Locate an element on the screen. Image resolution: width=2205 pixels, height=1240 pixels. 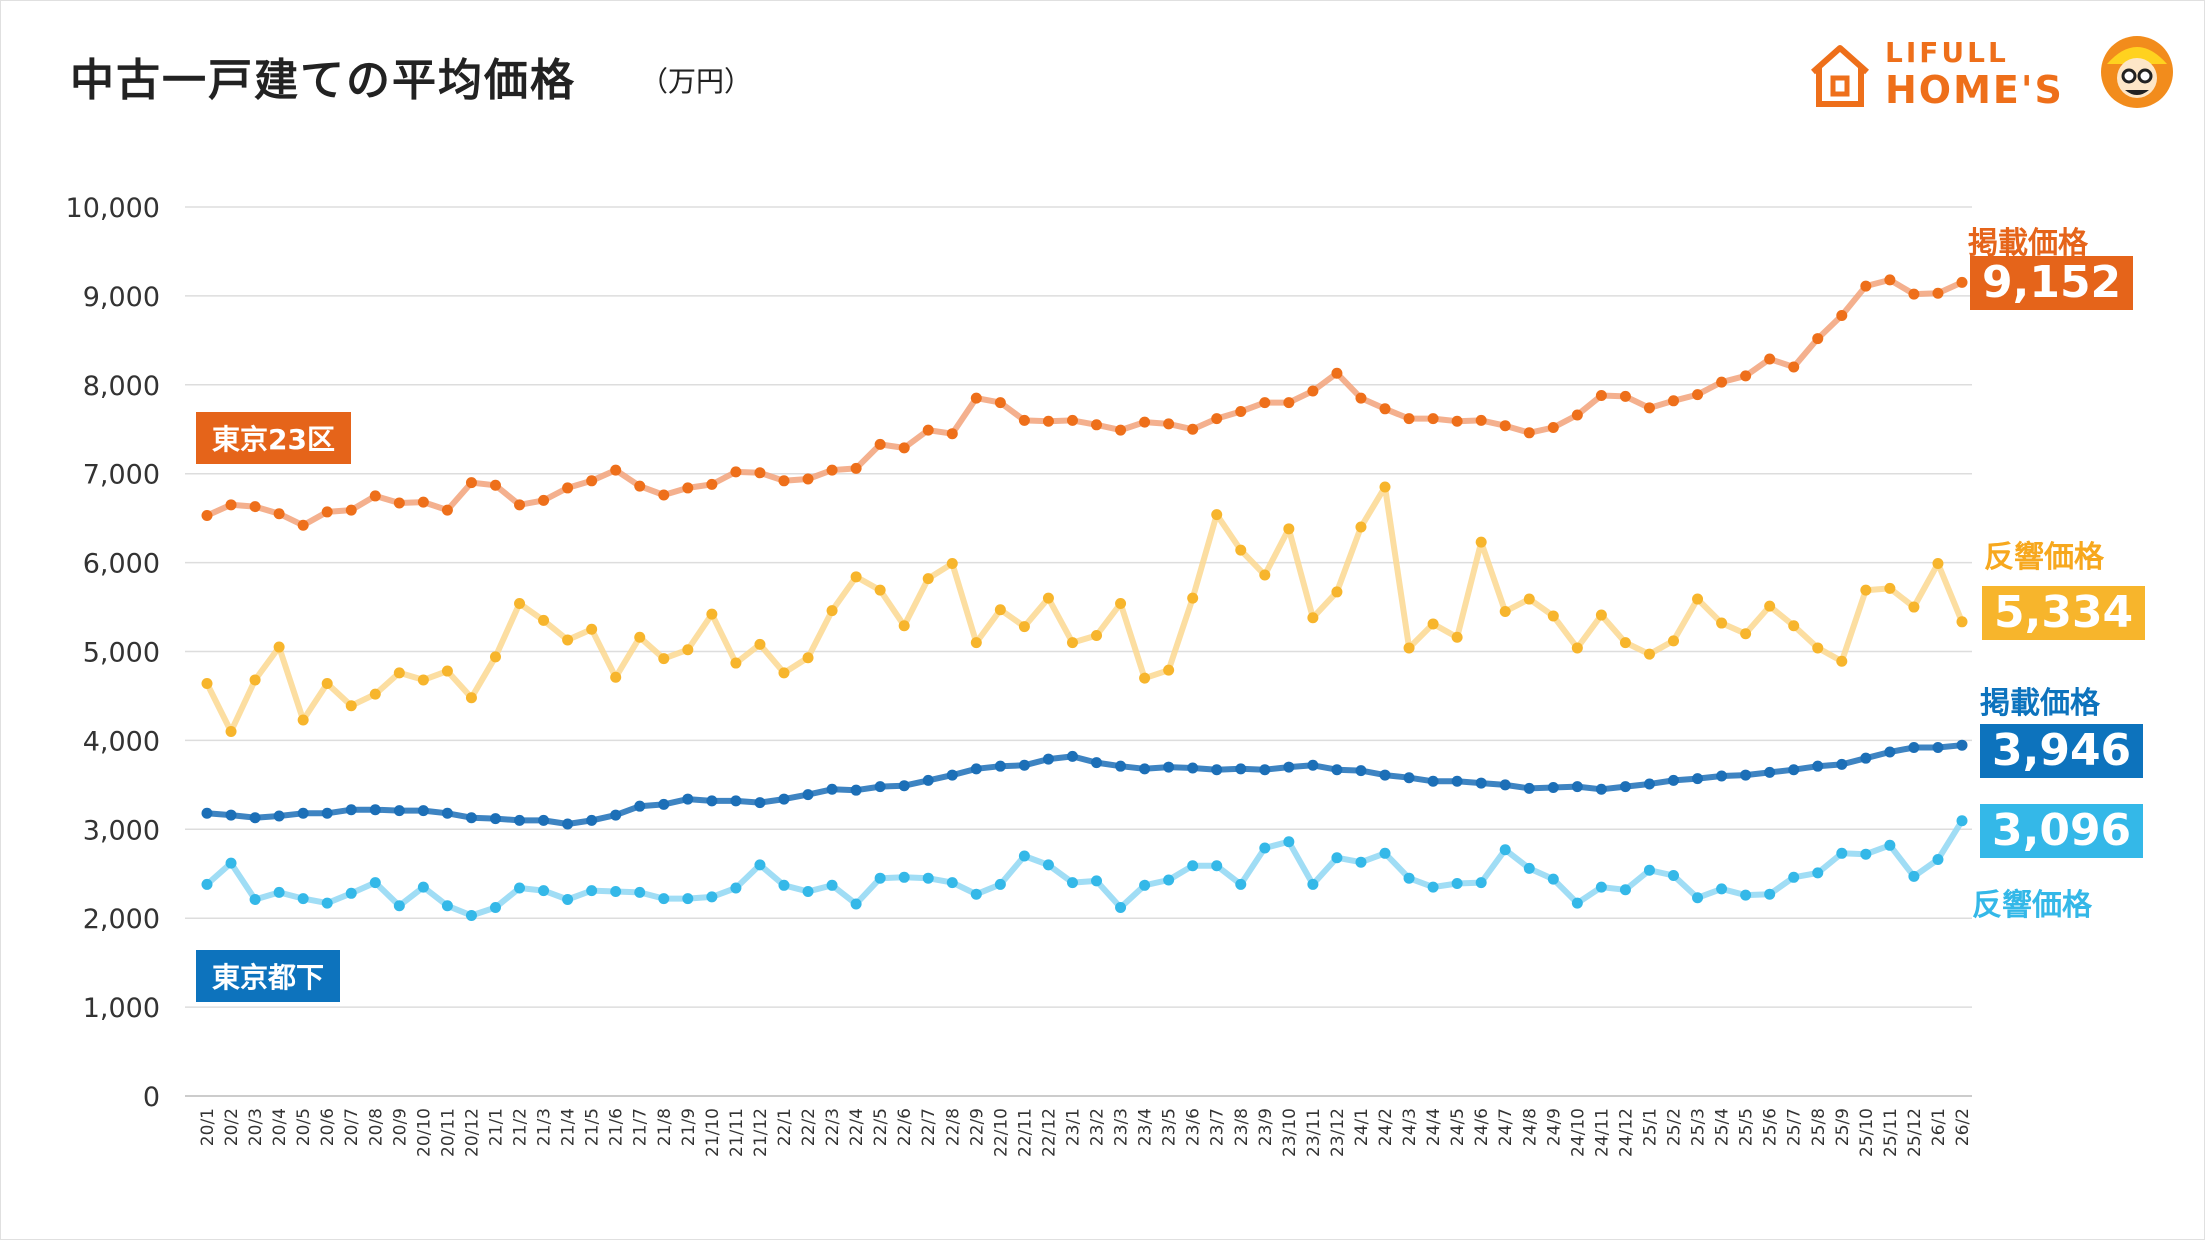
x-tick-label: 22/5 is located at coordinates (881, 1127).